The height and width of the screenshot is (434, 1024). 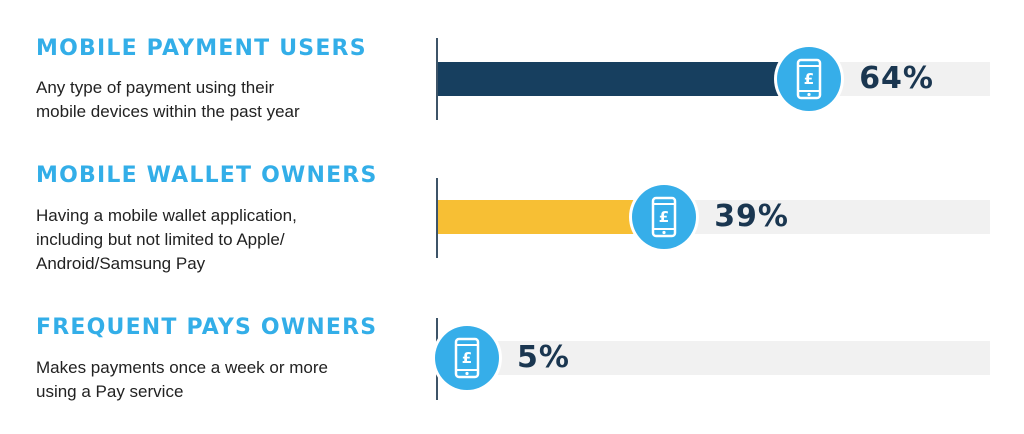 I want to click on row-title: MOBILE WALLET OWNERS, so click(x=207, y=175).